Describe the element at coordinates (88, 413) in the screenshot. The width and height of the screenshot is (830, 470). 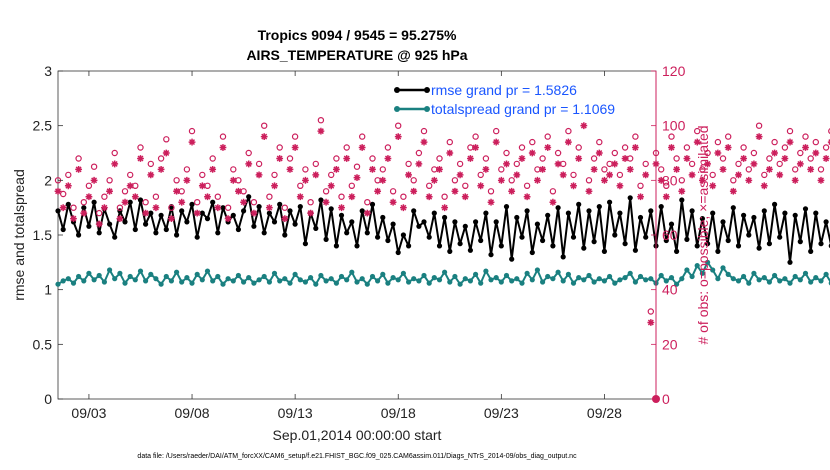
I see `x-tick-label: 09/03` at that location.